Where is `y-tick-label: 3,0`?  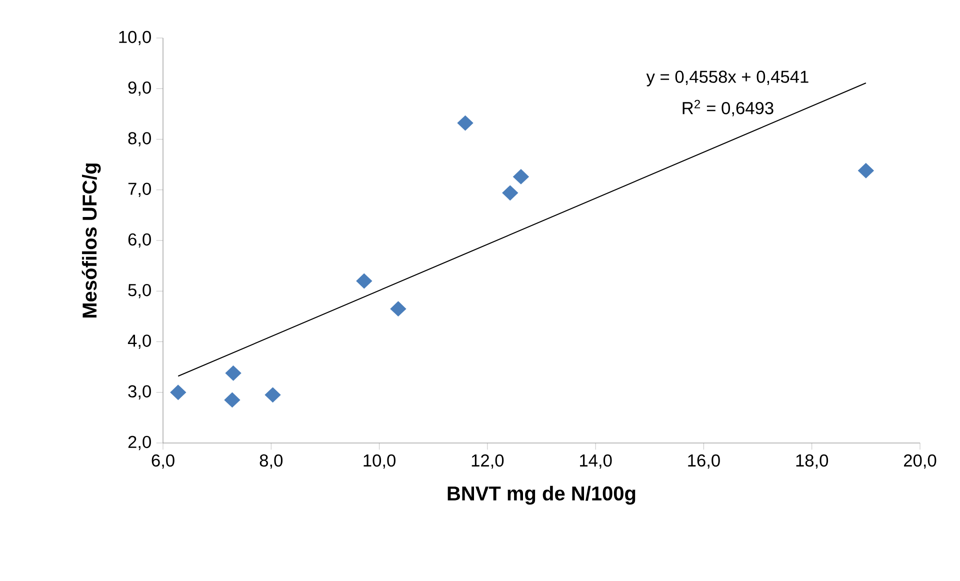 y-tick-label: 3,0 is located at coordinates (139, 392).